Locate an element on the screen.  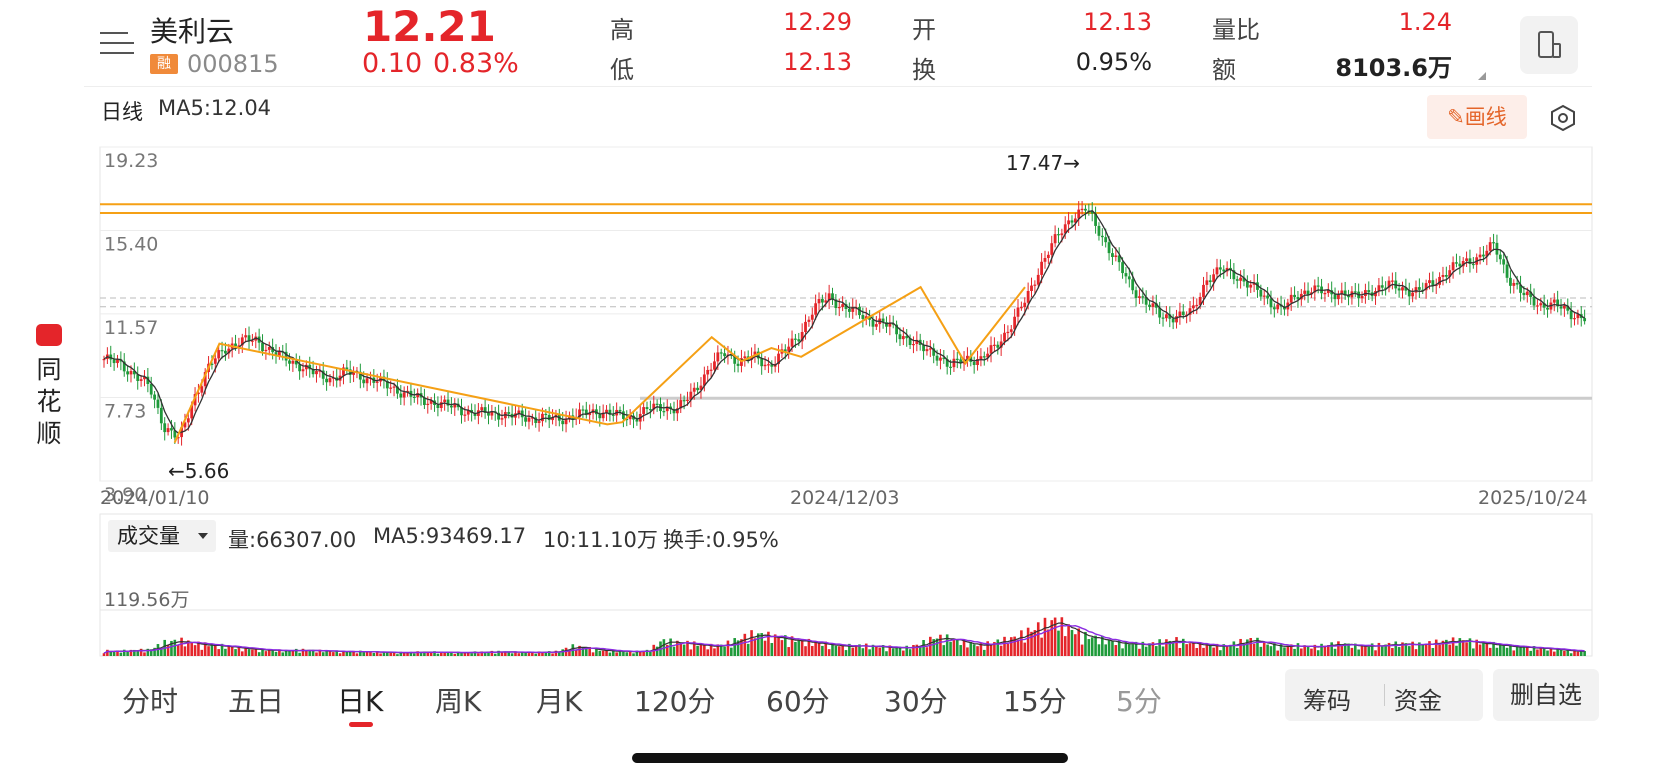
tab-weekly-k: 周K is located at coordinates (458, 701).